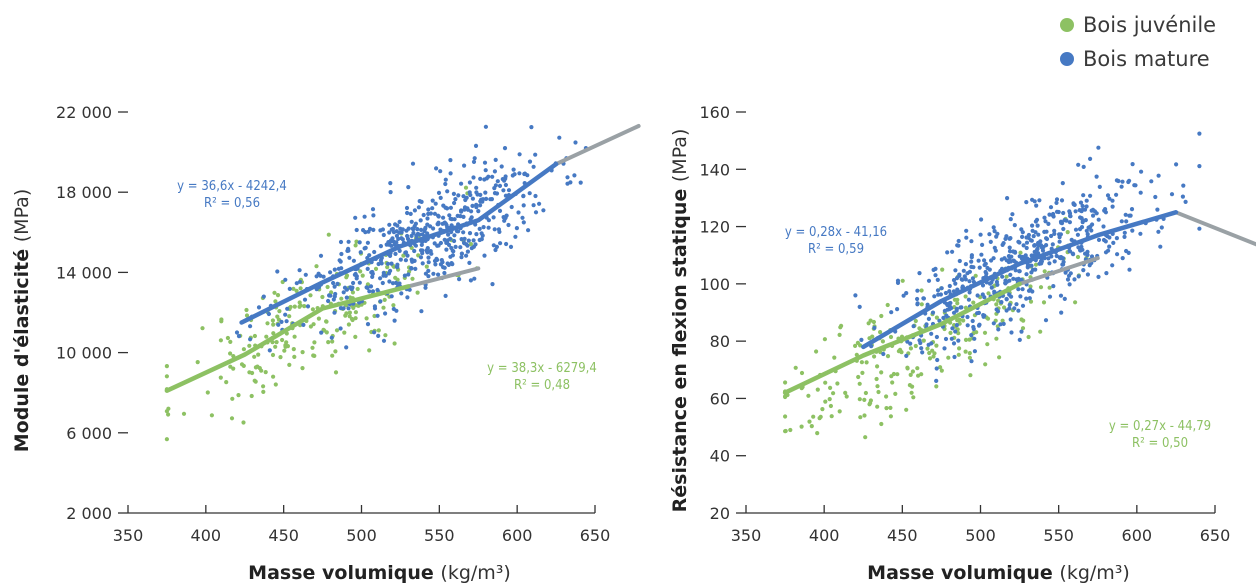 The image size is (1256, 587). I want to click on y-tick-label: 2 000, so click(89, 513).